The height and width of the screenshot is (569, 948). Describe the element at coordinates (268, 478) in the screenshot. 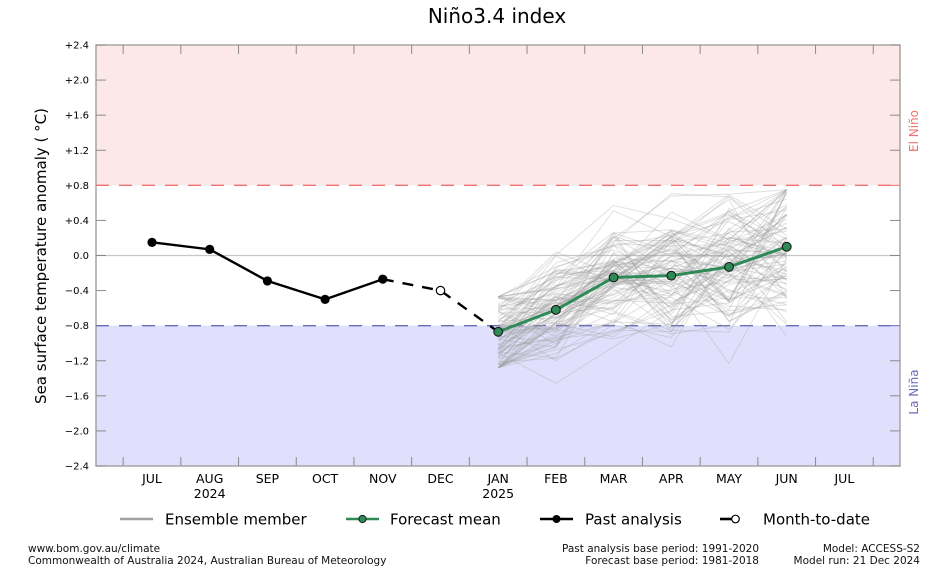

I see `x-tick-label: SEP` at that location.